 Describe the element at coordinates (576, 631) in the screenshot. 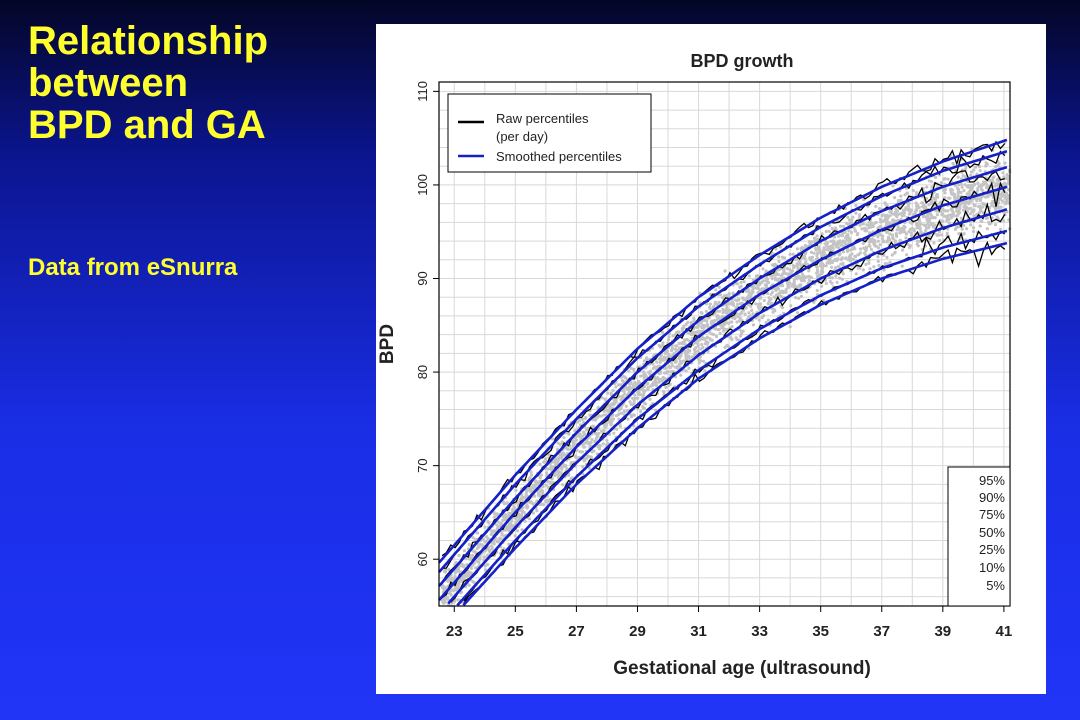

I see `x-tick-label: 27` at that location.